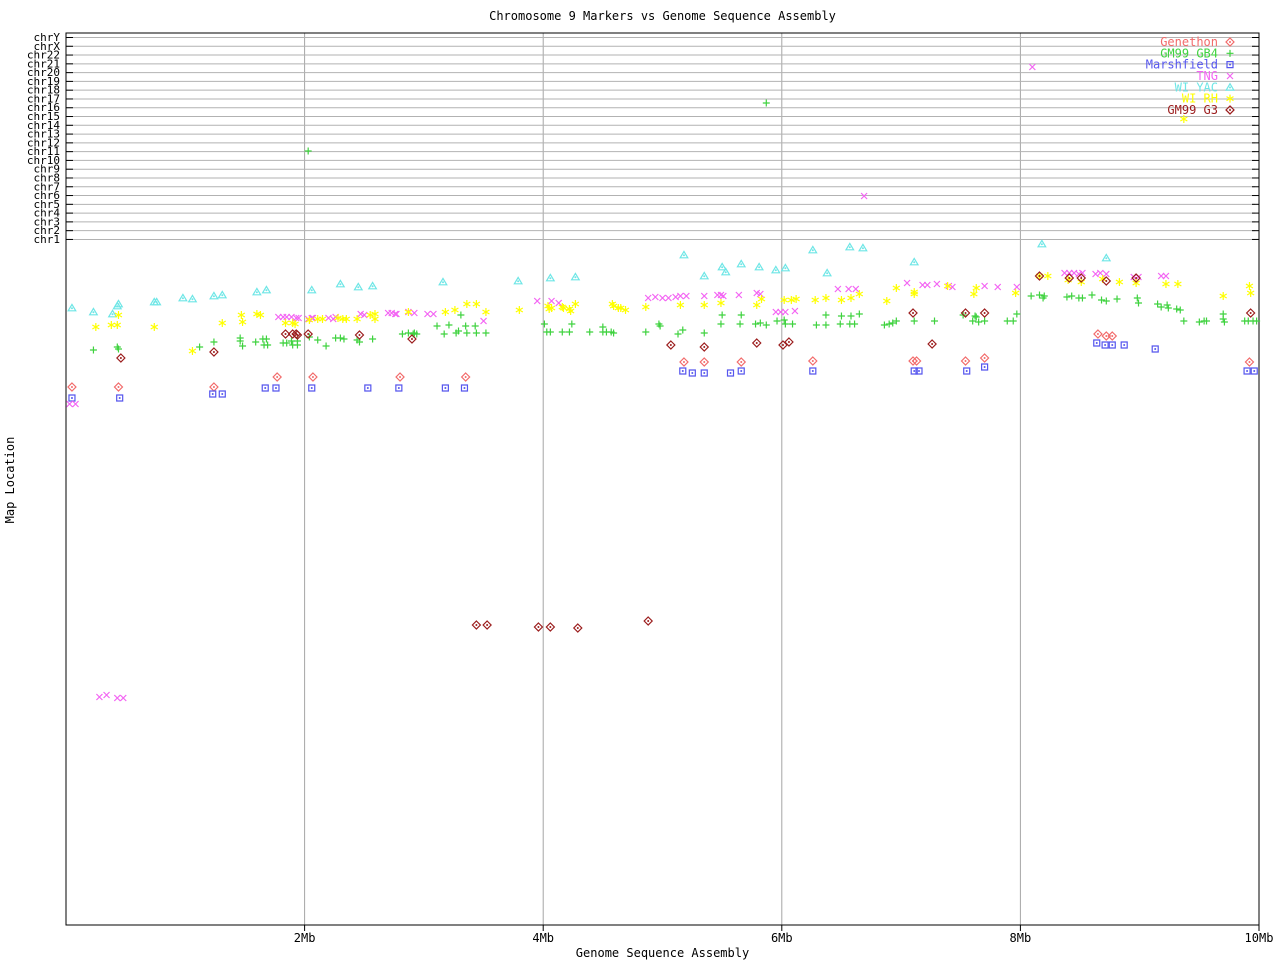  What do you see at coordinates (47, 46) in the screenshot?
I see `row-label-chrX: chrX` at bounding box center [47, 46].